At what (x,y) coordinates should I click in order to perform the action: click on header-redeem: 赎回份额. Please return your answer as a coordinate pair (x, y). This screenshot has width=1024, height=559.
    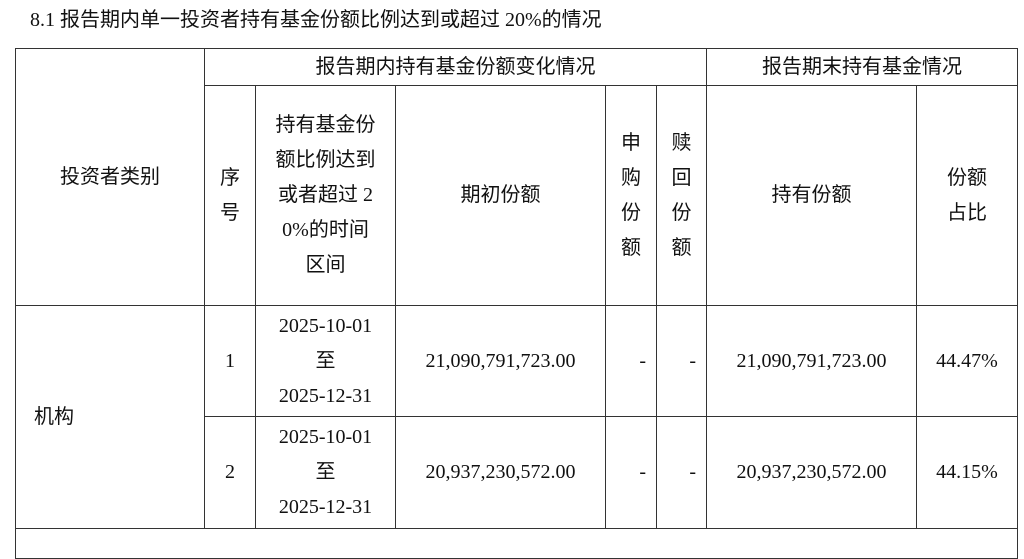
    Looking at the image, I should click on (681, 195).